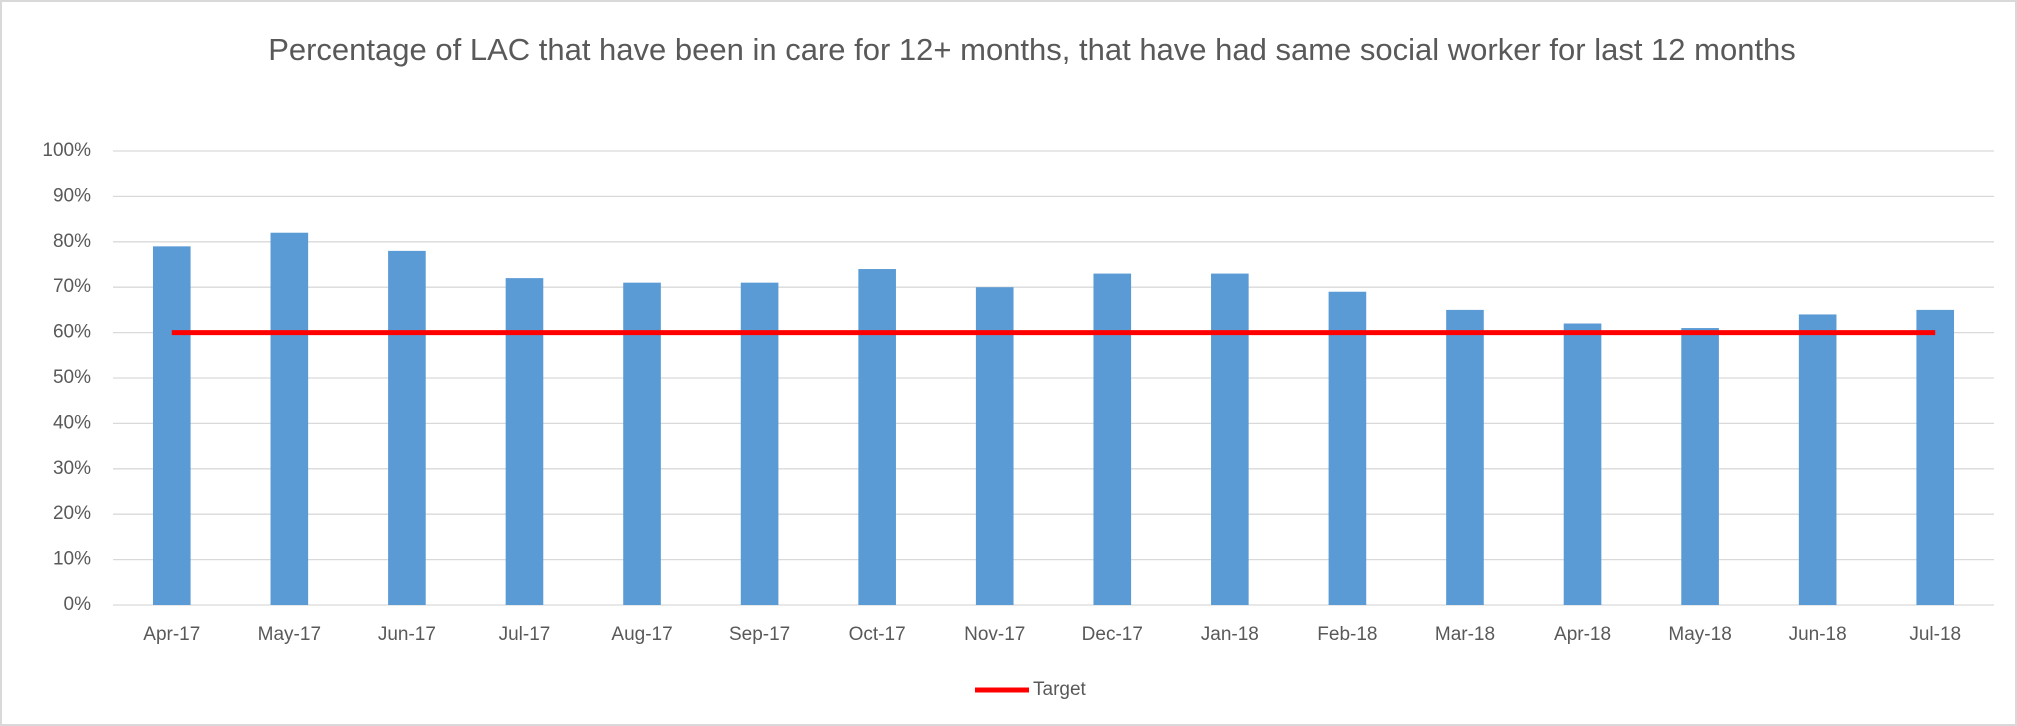  What do you see at coordinates (1060, 689) in the screenshot?
I see `legend-label: Target` at bounding box center [1060, 689].